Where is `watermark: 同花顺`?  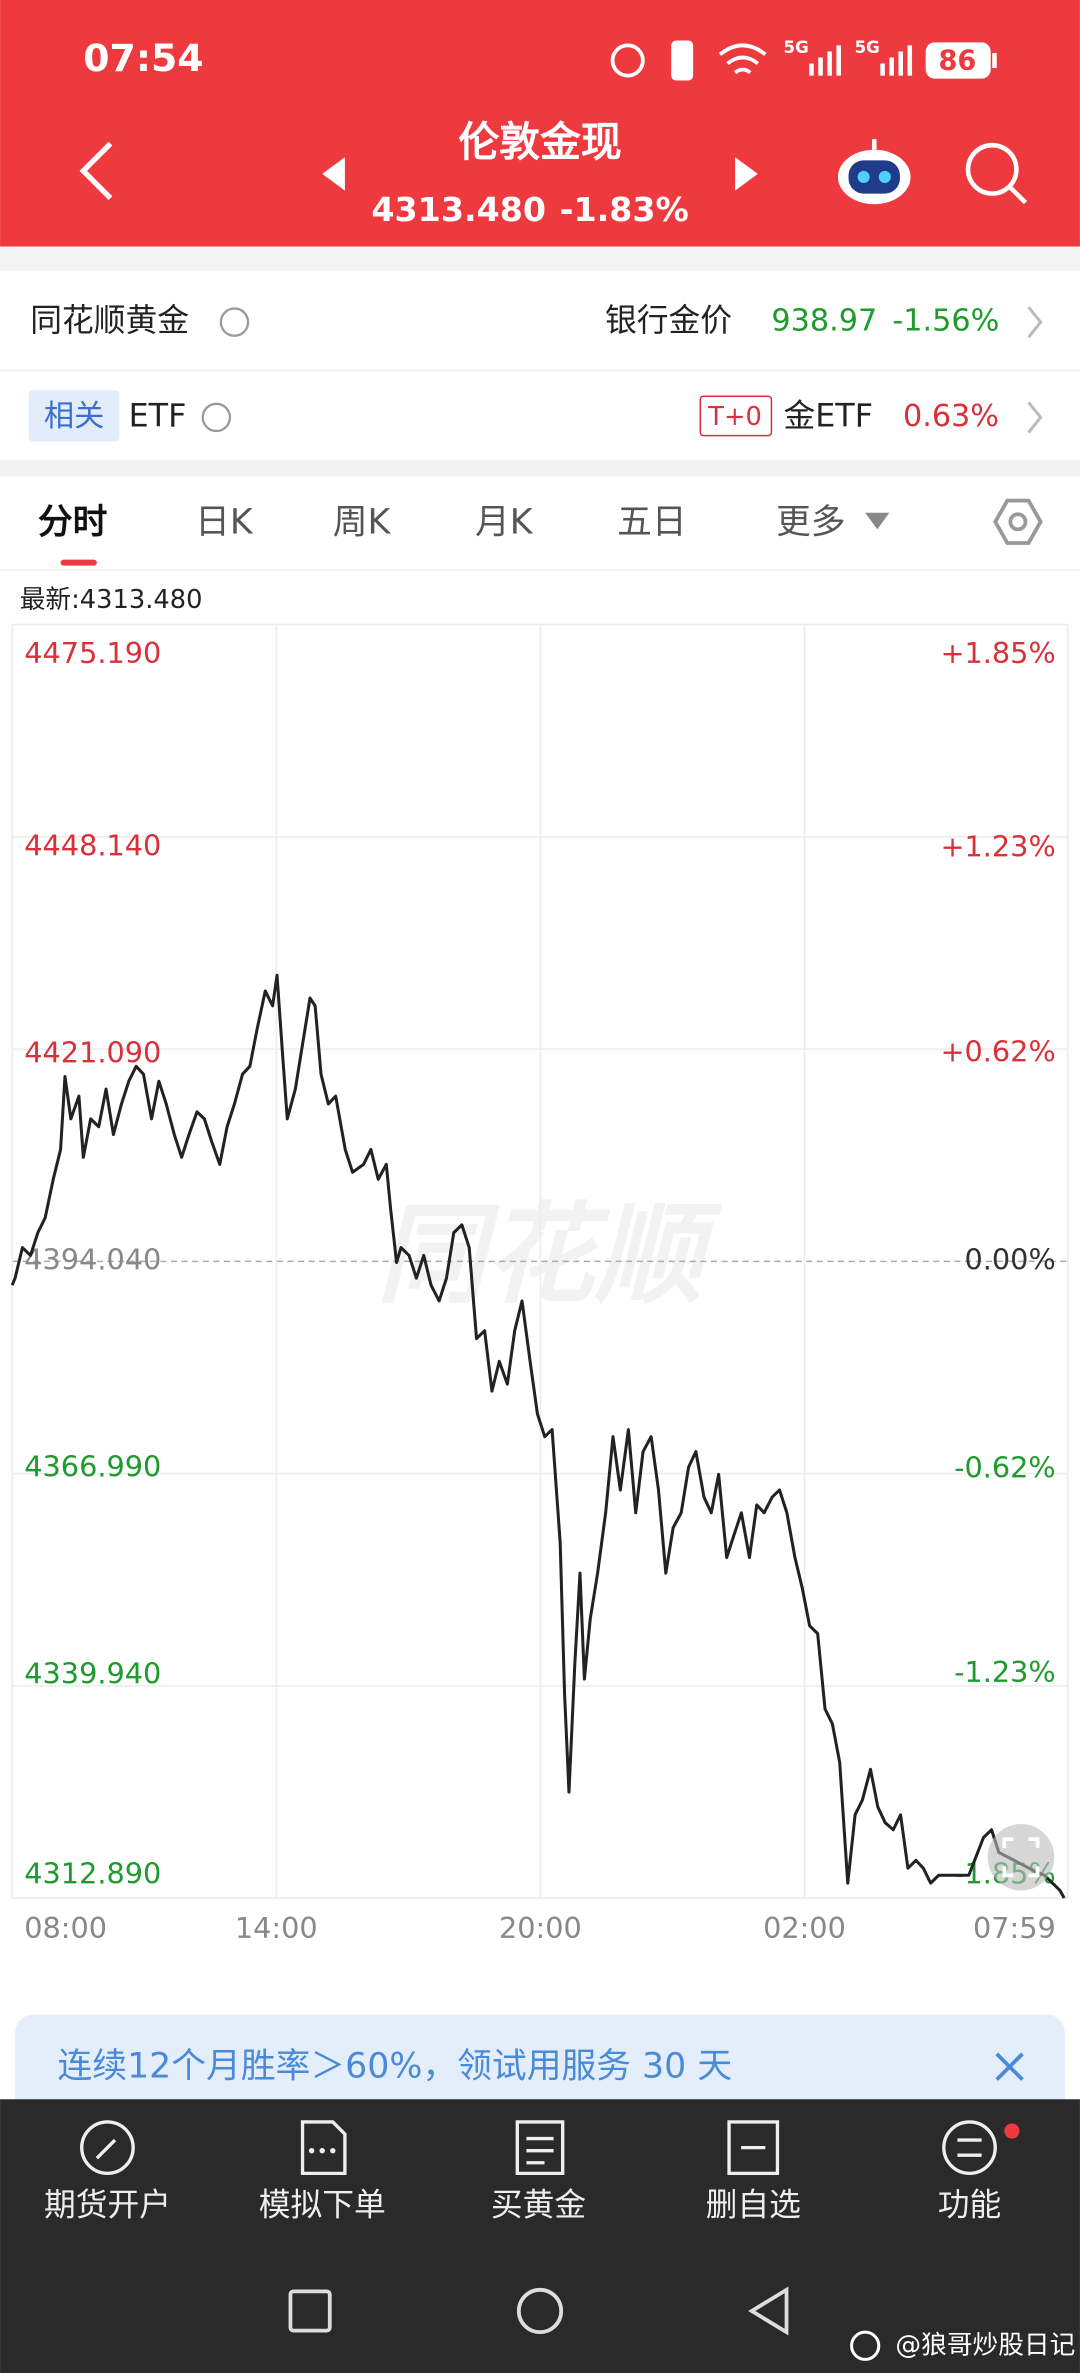 watermark: 同花顺 is located at coordinates (550, 1255).